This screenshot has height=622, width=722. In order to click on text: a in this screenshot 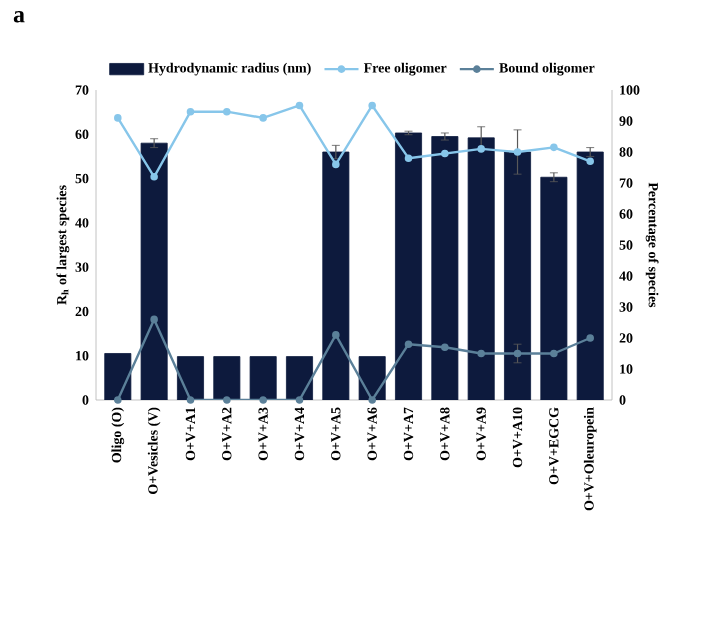, I will do `click(19, 17)`.